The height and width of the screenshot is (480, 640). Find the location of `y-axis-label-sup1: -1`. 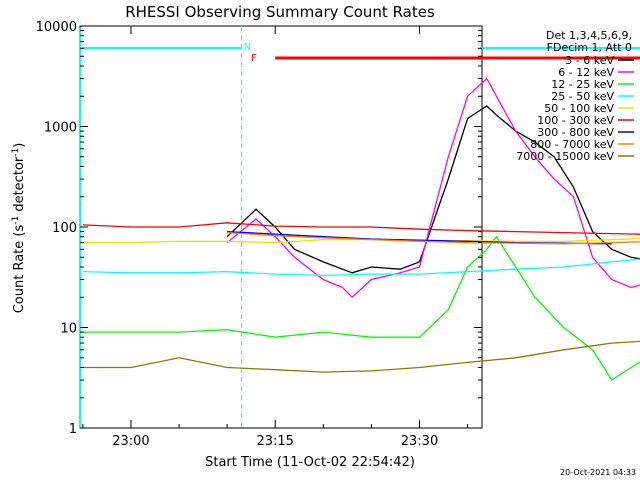

y-axis-label-sup1: -1 is located at coordinates (16, 220).